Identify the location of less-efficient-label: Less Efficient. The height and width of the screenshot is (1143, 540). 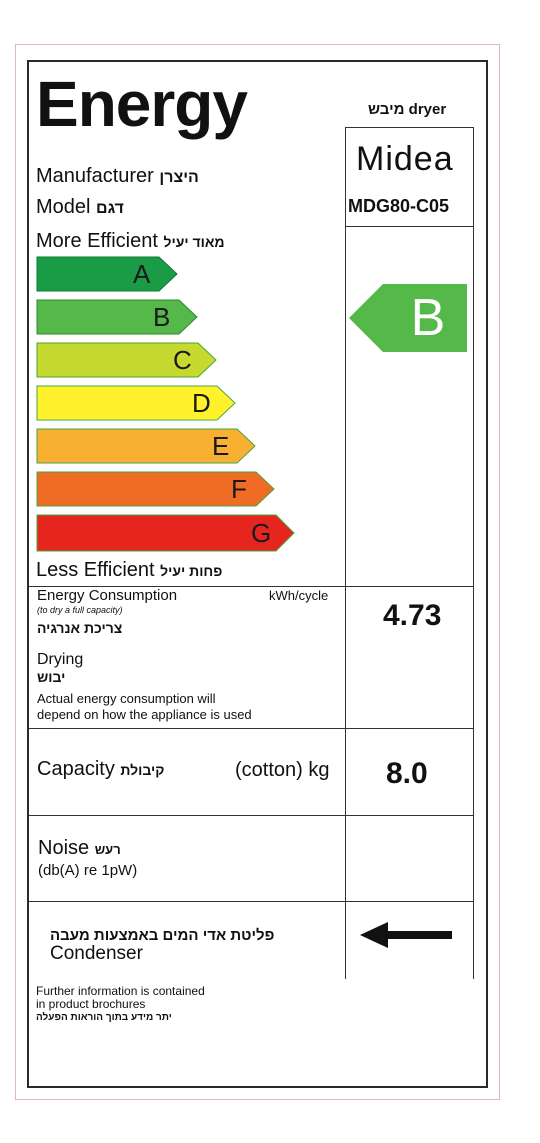
(95, 570).